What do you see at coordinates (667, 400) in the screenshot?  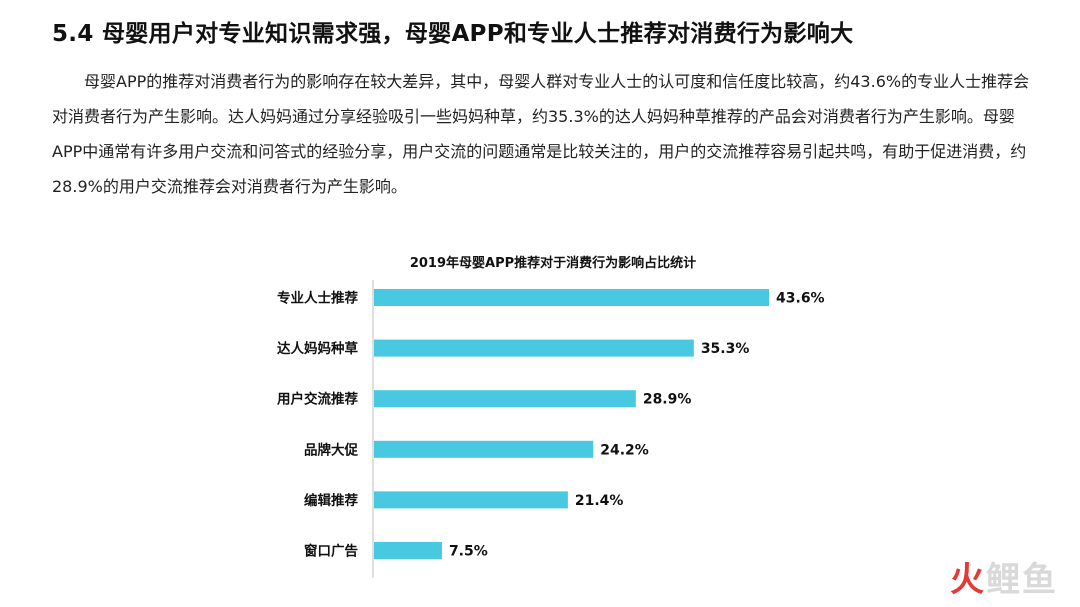 I see `value-label-3: 28.9%` at bounding box center [667, 400].